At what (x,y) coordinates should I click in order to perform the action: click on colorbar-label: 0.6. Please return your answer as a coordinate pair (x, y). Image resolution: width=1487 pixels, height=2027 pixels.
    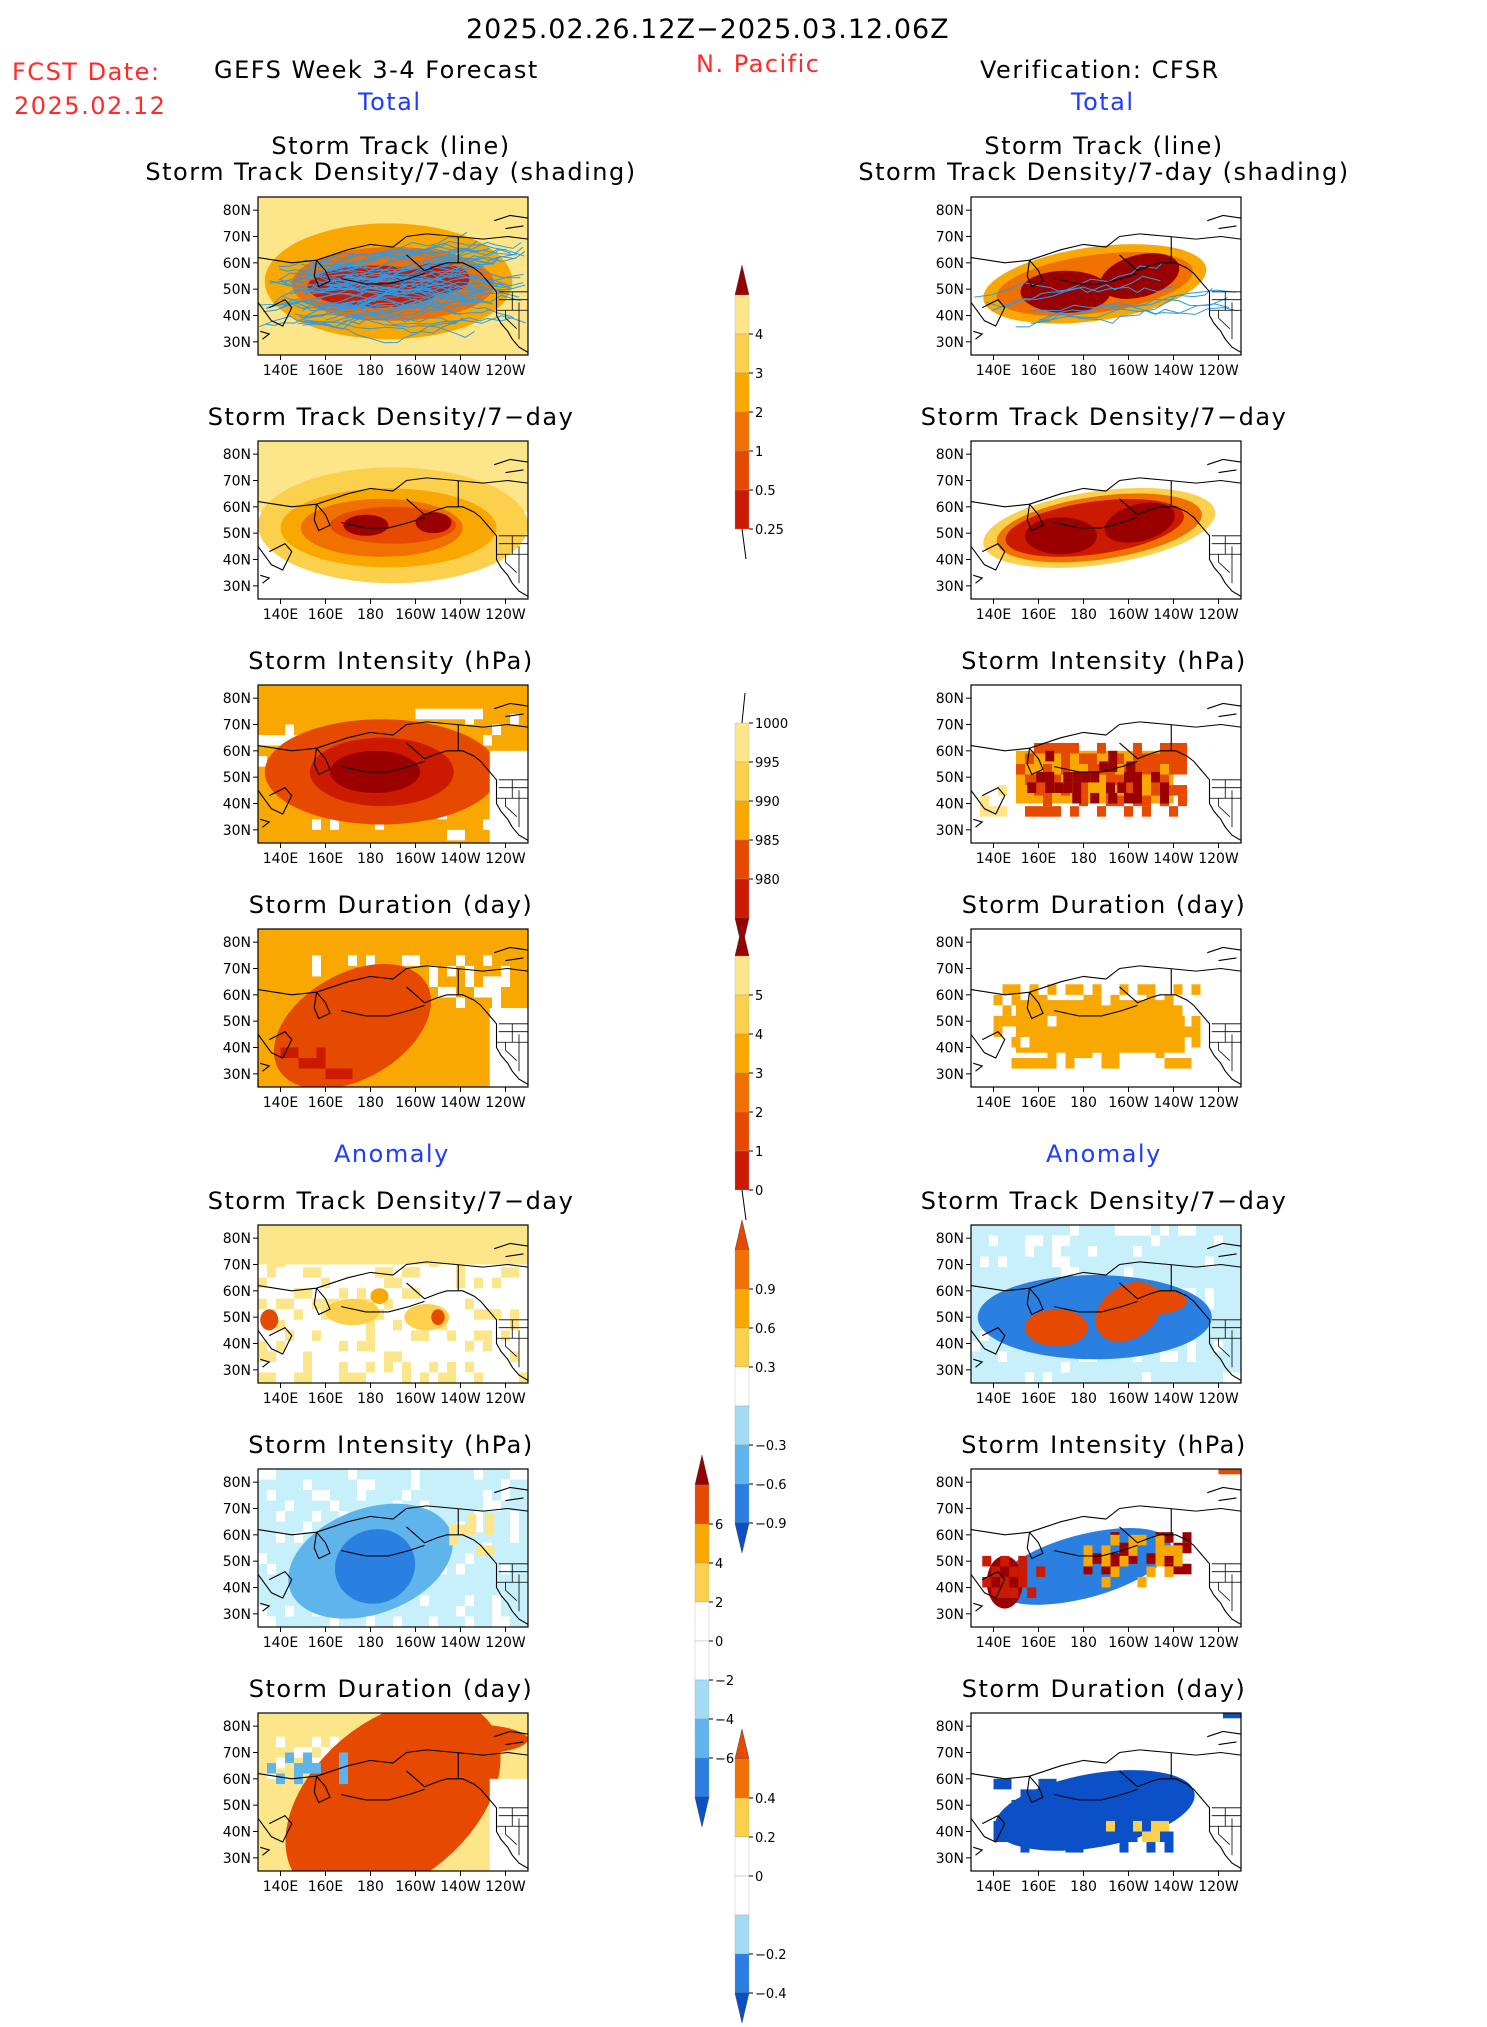
    Looking at the image, I should click on (765, 1329).